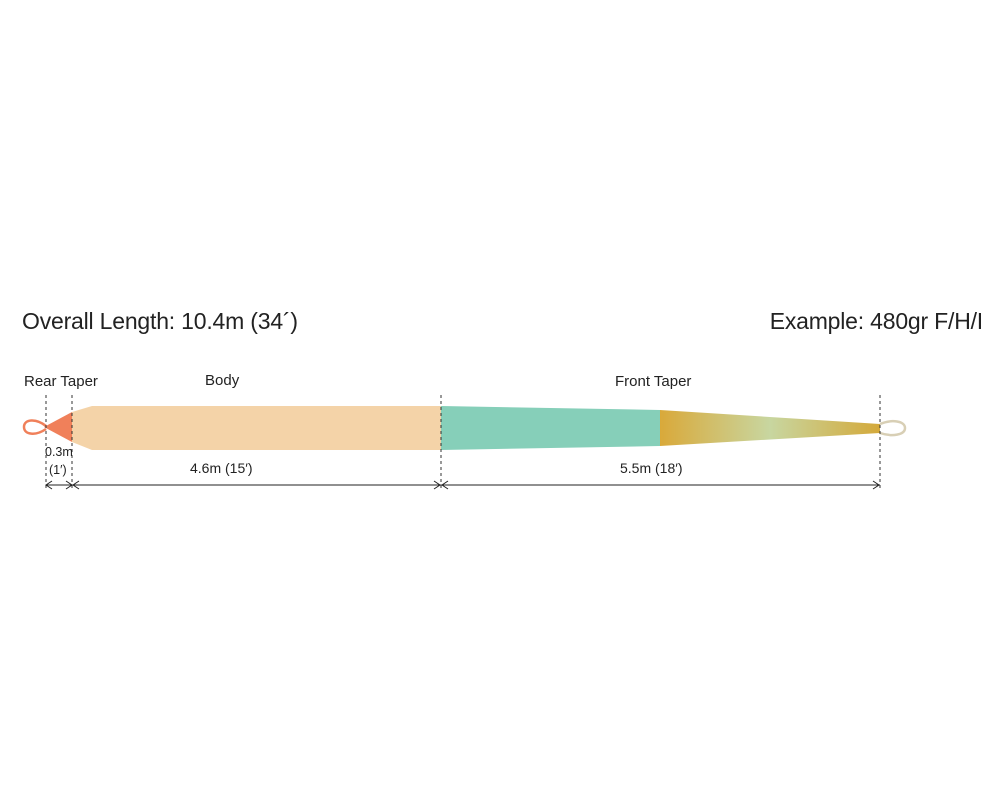 This screenshot has width=1000, height=800. What do you see at coordinates (59, 452) in the screenshot?
I see `rear-taper-length-metric: 0.3m` at bounding box center [59, 452].